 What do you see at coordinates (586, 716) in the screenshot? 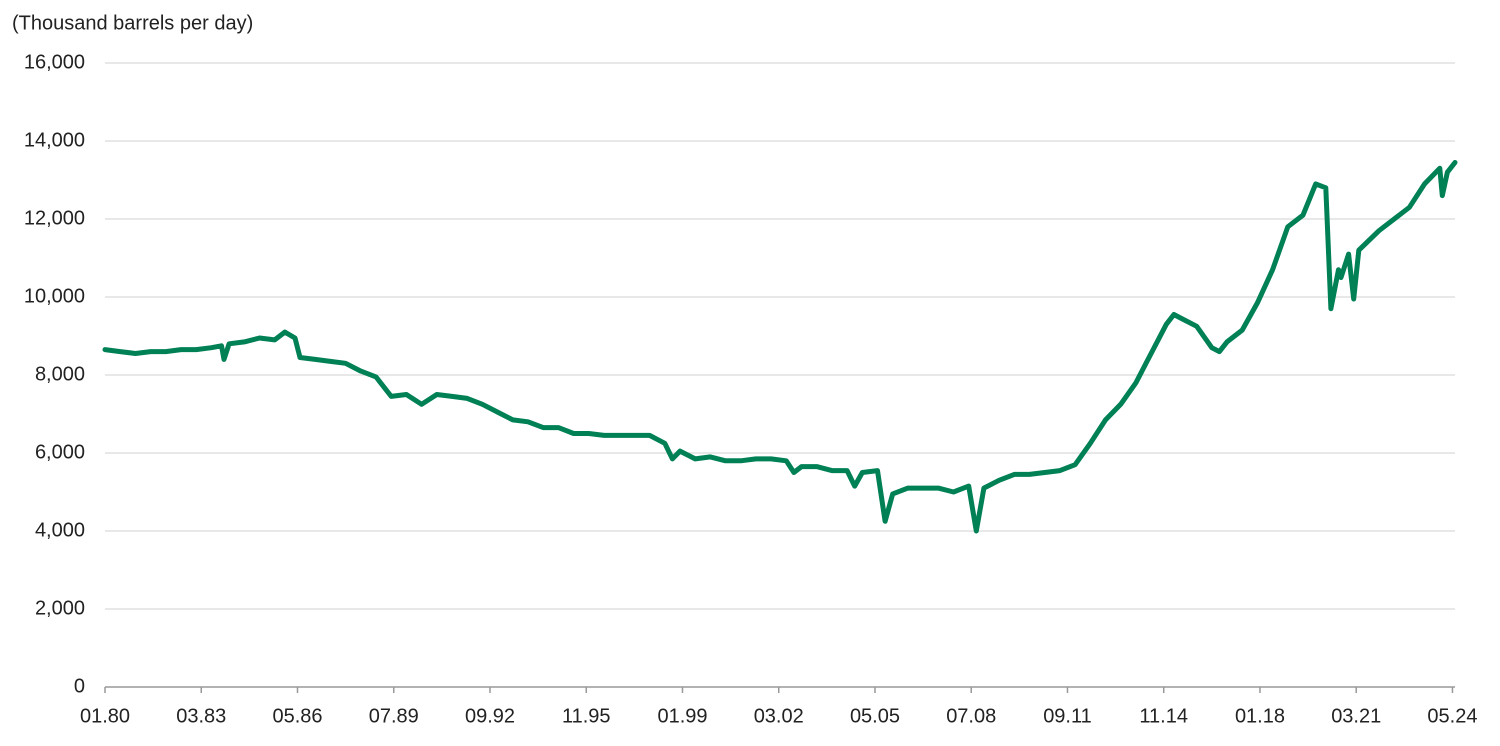
I see `x-tick-label: 11.95` at bounding box center [586, 716].